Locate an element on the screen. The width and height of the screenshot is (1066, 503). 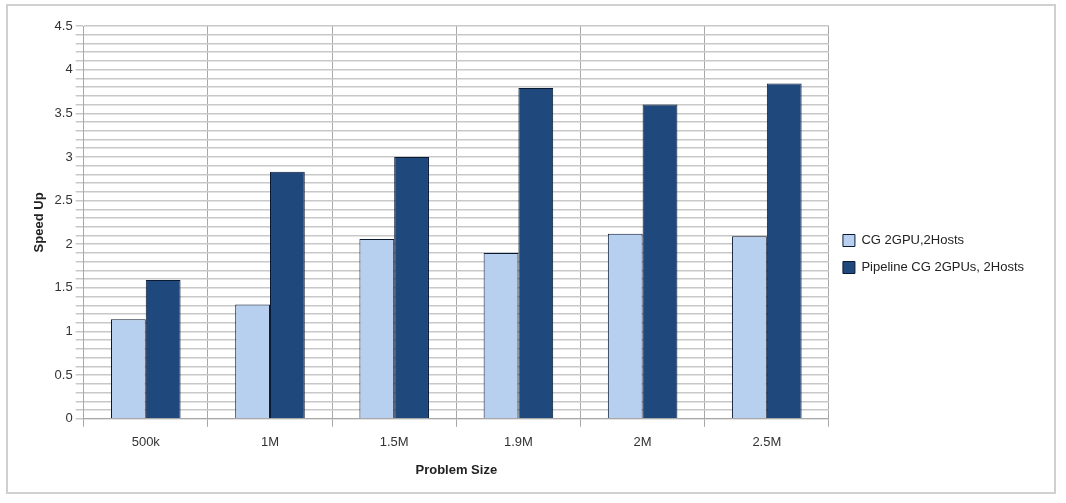
x-tick-label: 2.5M is located at coordinates (767, 442).